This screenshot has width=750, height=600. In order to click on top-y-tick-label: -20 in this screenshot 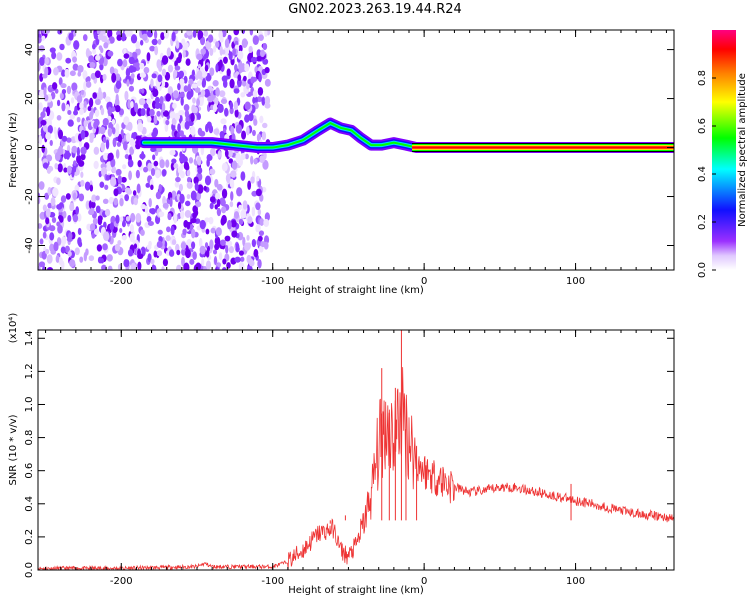, I will do `click(29, 196)`.